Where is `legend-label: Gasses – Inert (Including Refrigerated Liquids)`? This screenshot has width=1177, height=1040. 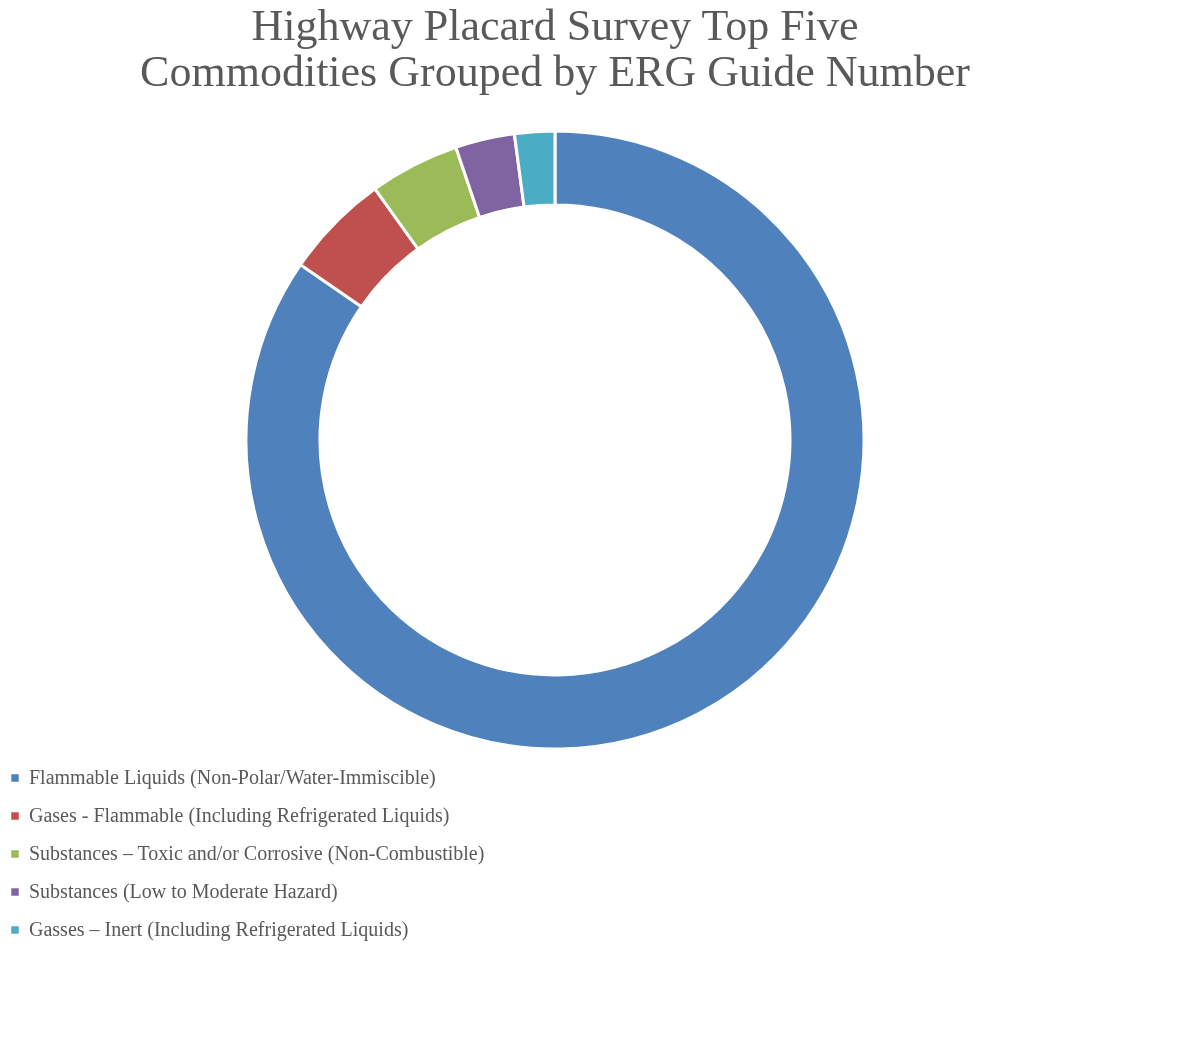
legend-label: Gasses – Inert (Including Refrigerated Liquids) is located at coordinates (219, 929).